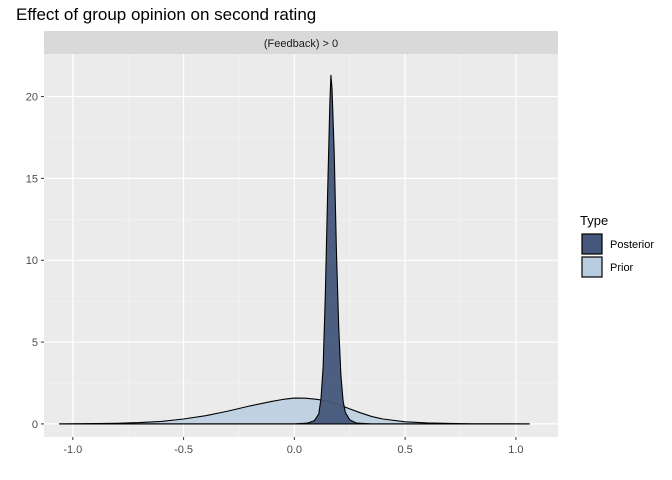 The width and height of the screenshot is (672, 480). Describe the element at coordinates (35, 425) in the screenshot. I see `y-tick-label: 0` at that location.